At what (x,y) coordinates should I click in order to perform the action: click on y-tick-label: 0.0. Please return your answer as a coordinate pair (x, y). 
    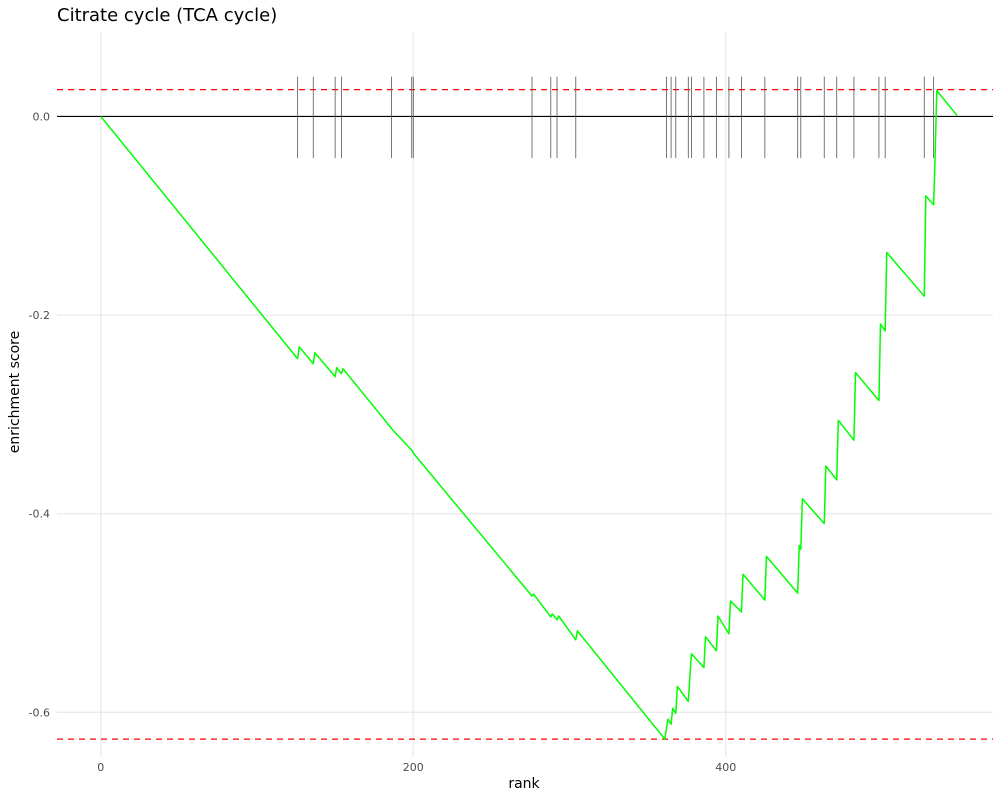
    Looking at the image, I should click on (42, 116).